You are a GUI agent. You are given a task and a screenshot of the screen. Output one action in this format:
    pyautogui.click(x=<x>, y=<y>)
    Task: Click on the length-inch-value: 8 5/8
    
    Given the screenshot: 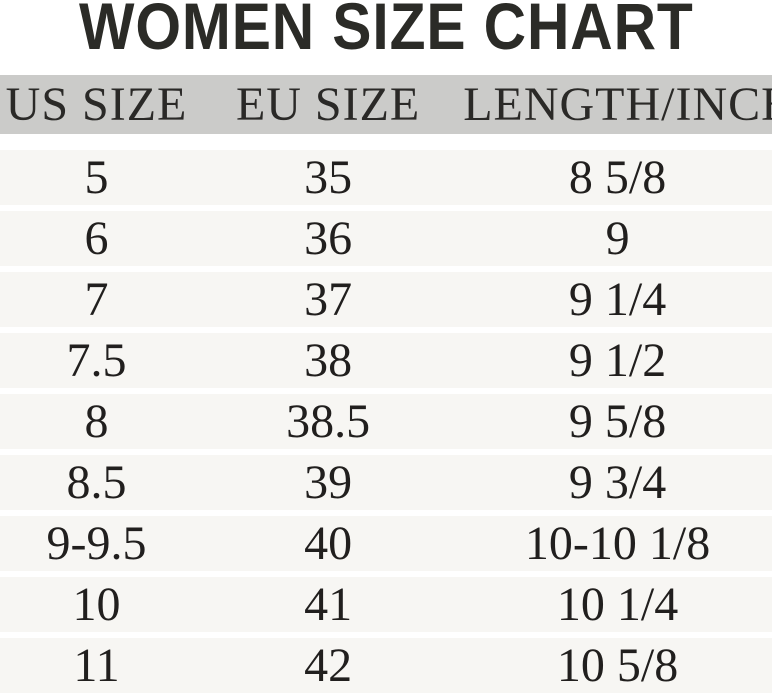 What is the action you would take?
    pyautogui.click(x=617, y=177)
    